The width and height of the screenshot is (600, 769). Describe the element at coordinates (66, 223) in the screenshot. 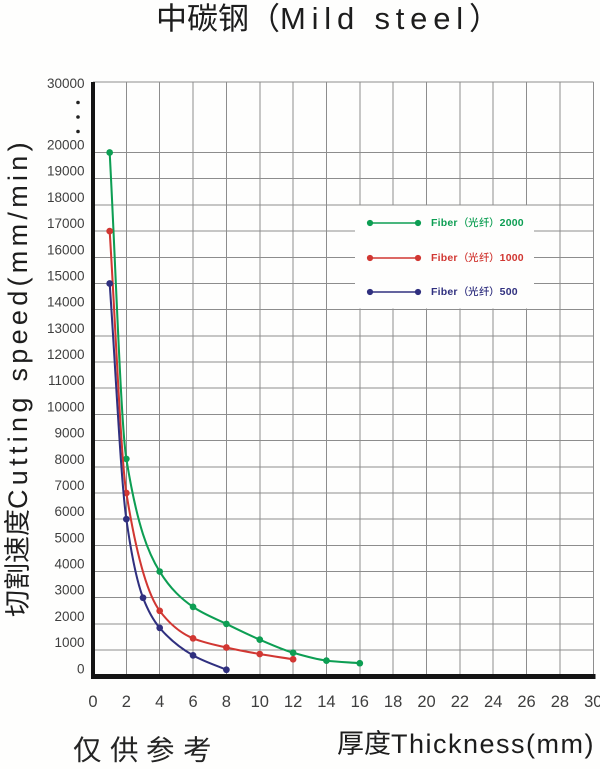

I see `y-tick-label: 17000` at that location.